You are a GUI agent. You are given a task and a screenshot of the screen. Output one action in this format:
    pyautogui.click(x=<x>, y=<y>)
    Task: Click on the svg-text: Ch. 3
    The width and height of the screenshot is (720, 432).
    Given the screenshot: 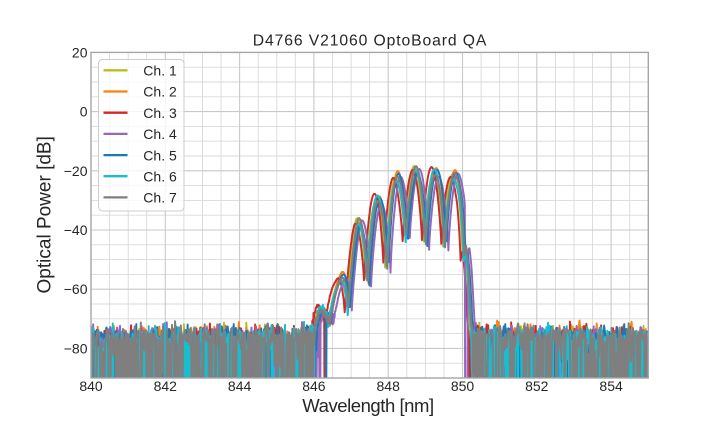 What is the action you would take?
    pyautogui.click(x=160, y=113)
    